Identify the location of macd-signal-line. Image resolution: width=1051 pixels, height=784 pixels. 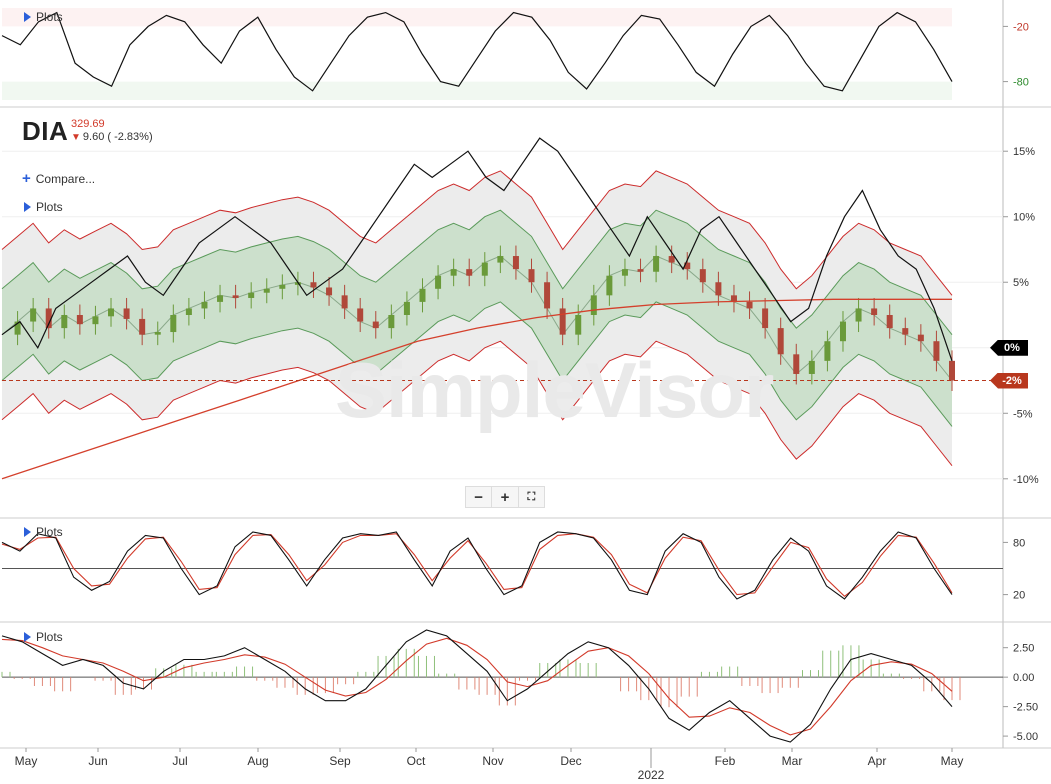
(477, 686).